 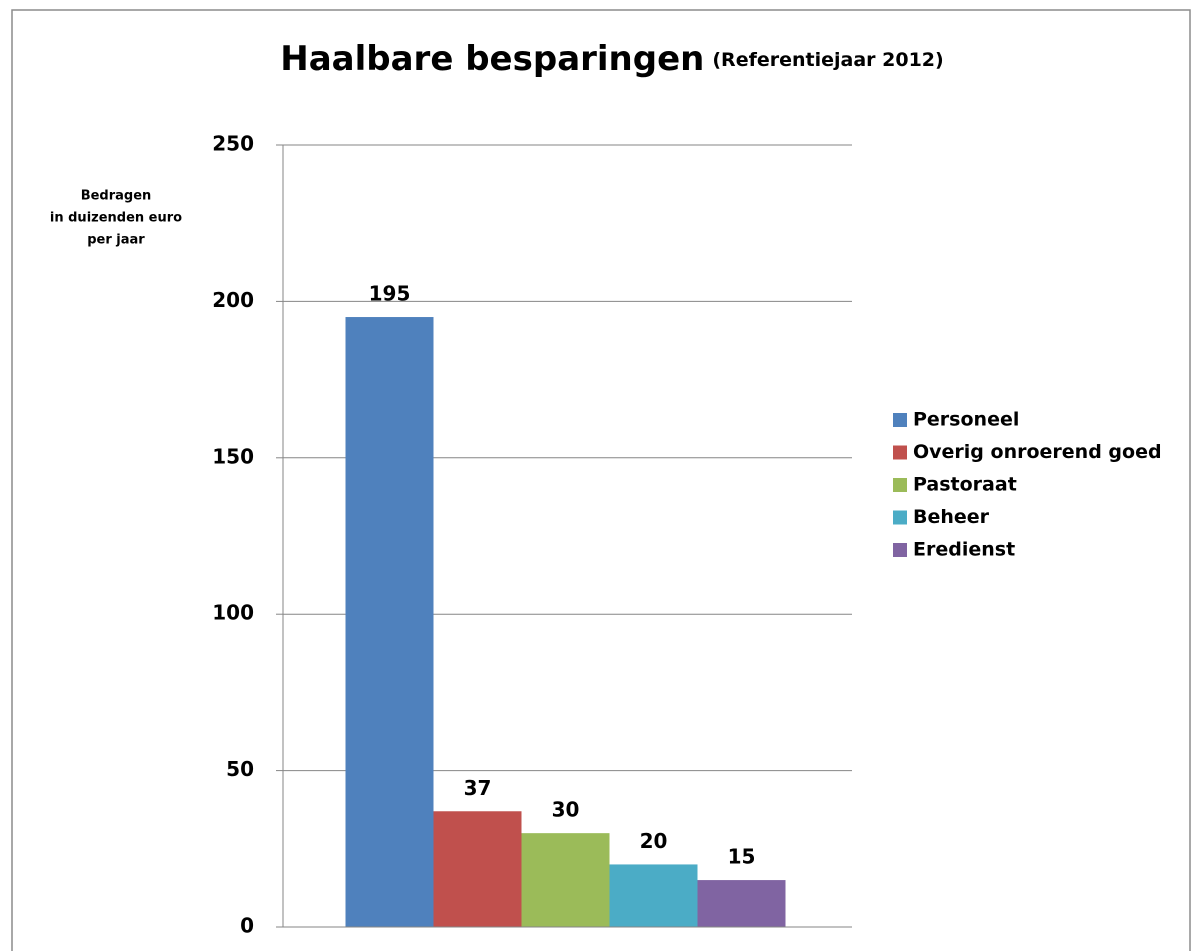 What do you see at coordinates (654, 841) in the screenshot?
I see `data-label: 20` at bounding box center [654, 841].